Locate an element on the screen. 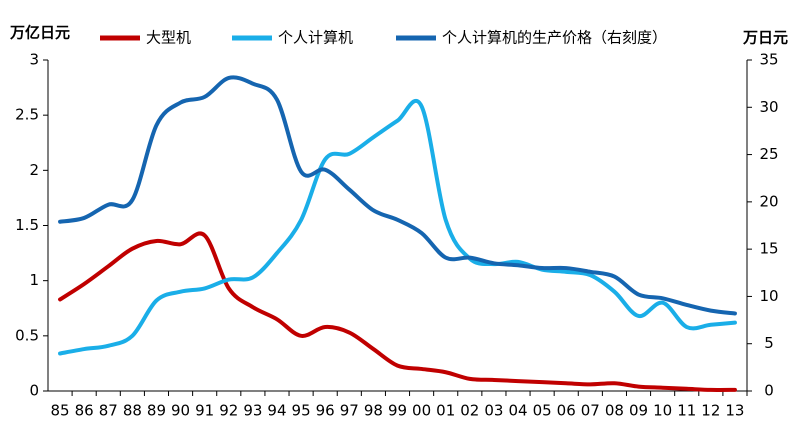 The image size is (800, 429). x-tick-label: 06 is located at coordinates (566, 411).